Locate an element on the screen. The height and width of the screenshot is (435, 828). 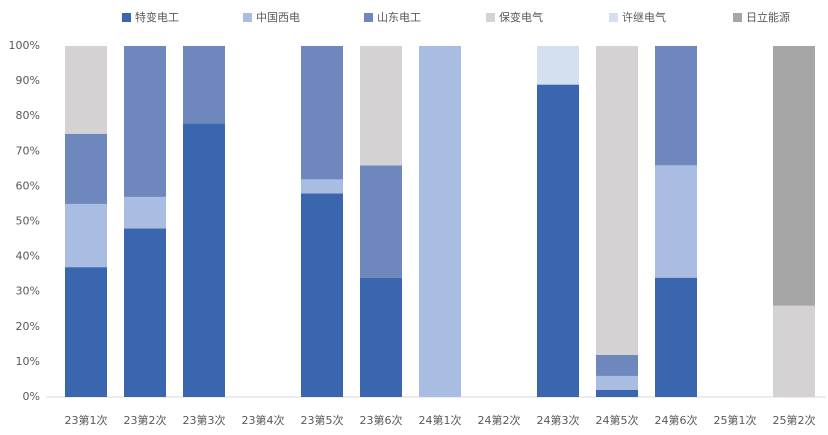
y-tick-label: 50% is located at coordinates (28, 221).